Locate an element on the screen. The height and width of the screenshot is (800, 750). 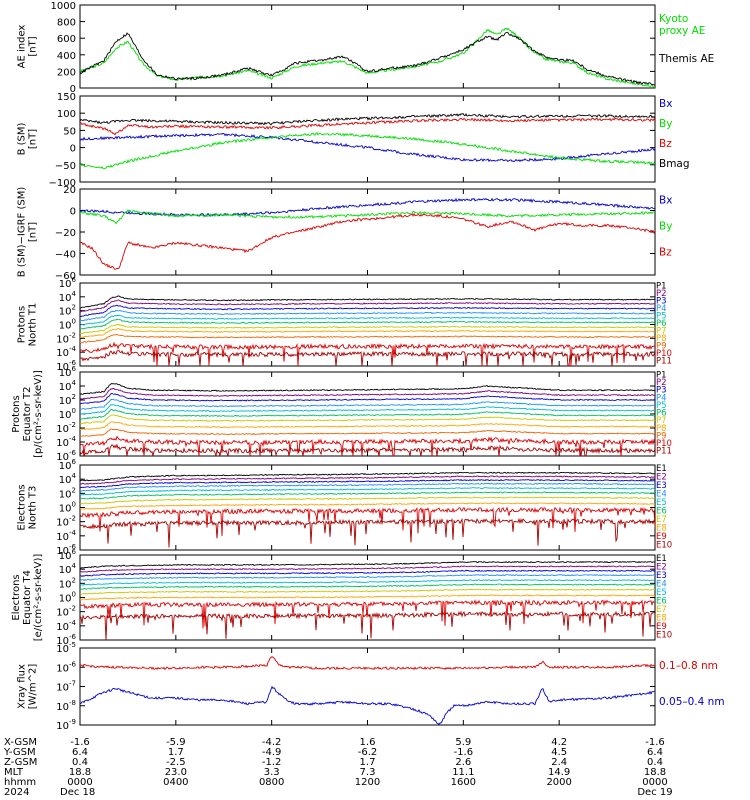
tick-value-zgsm: 0.4 is located at coordinates (80, 762).